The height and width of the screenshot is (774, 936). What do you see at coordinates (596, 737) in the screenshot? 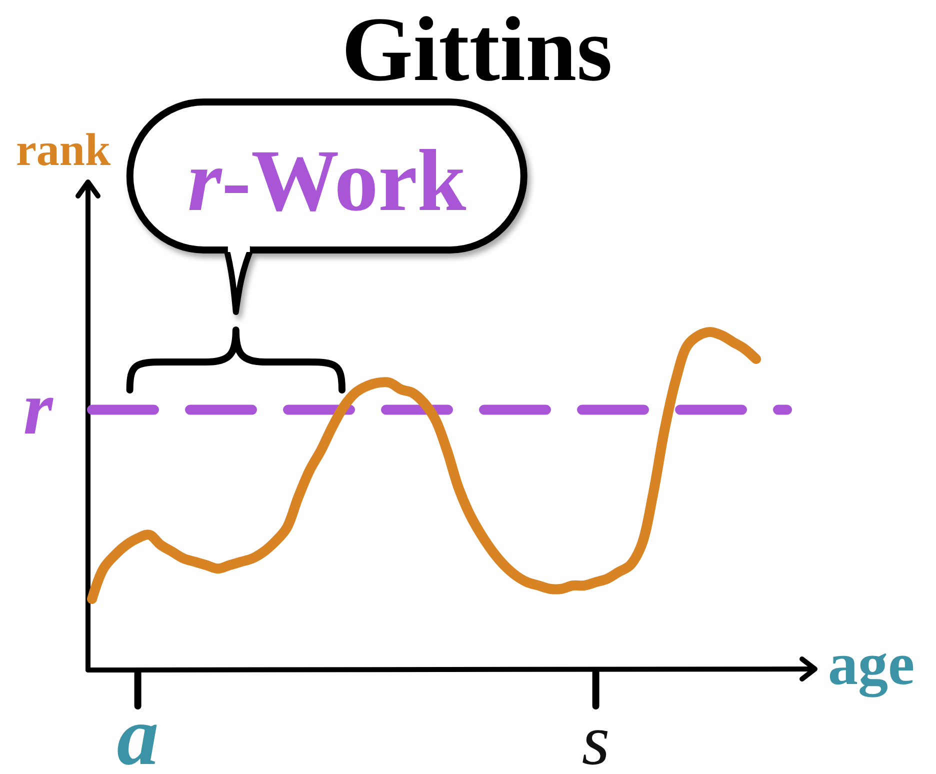
I see `x-tick-label: s` at bounding box center [596, 737].